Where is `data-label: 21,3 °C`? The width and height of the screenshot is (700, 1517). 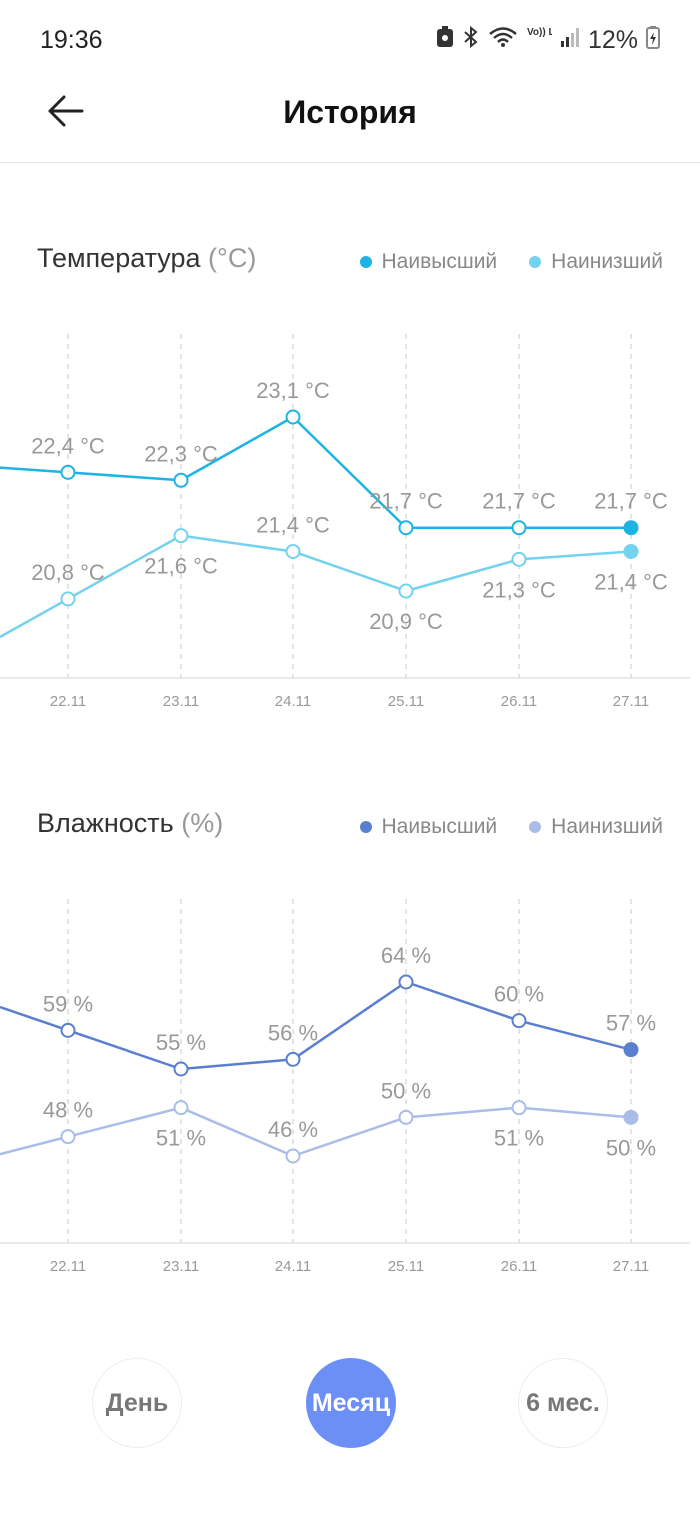 data-label: 21,3 °C is located at coordinates (519, 589).